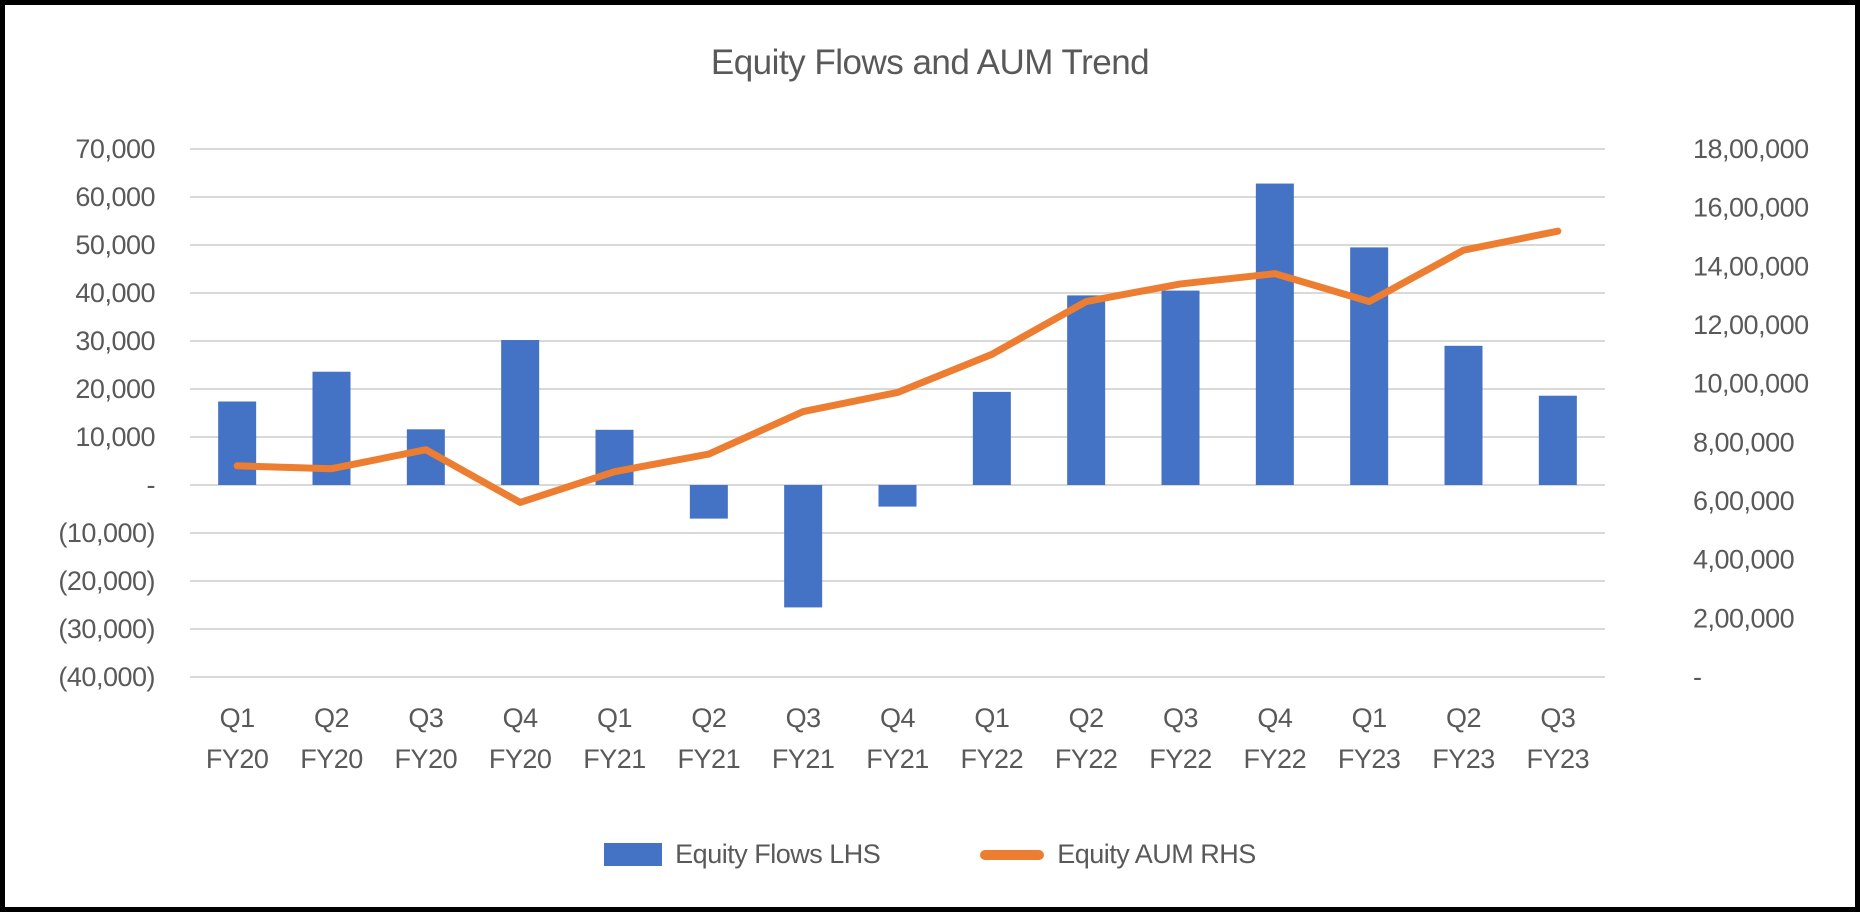 Image resolution: width=1860 pixels, height=912 pixels. Describe the element at coordinates (115, 197) in the screenshot. I see `y-axis-left-tick-label: 60,000` at that location.